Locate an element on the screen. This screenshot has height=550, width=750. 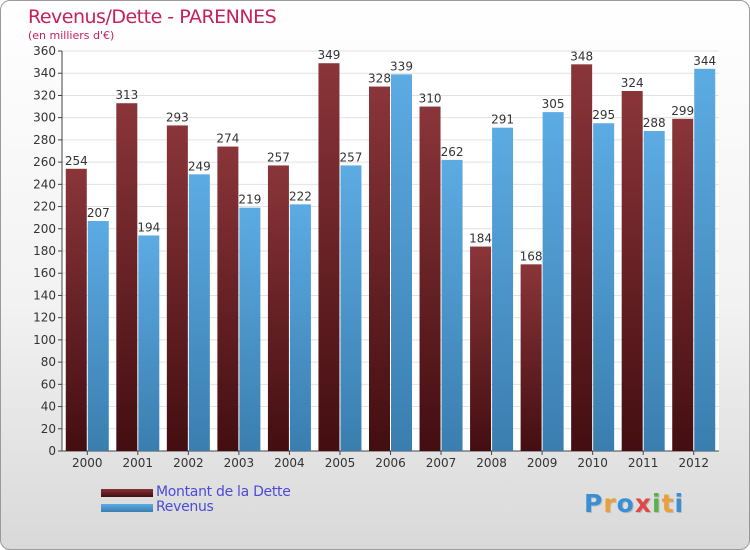
bar-label-revenus: 305 is located at coordinates (553, 104).